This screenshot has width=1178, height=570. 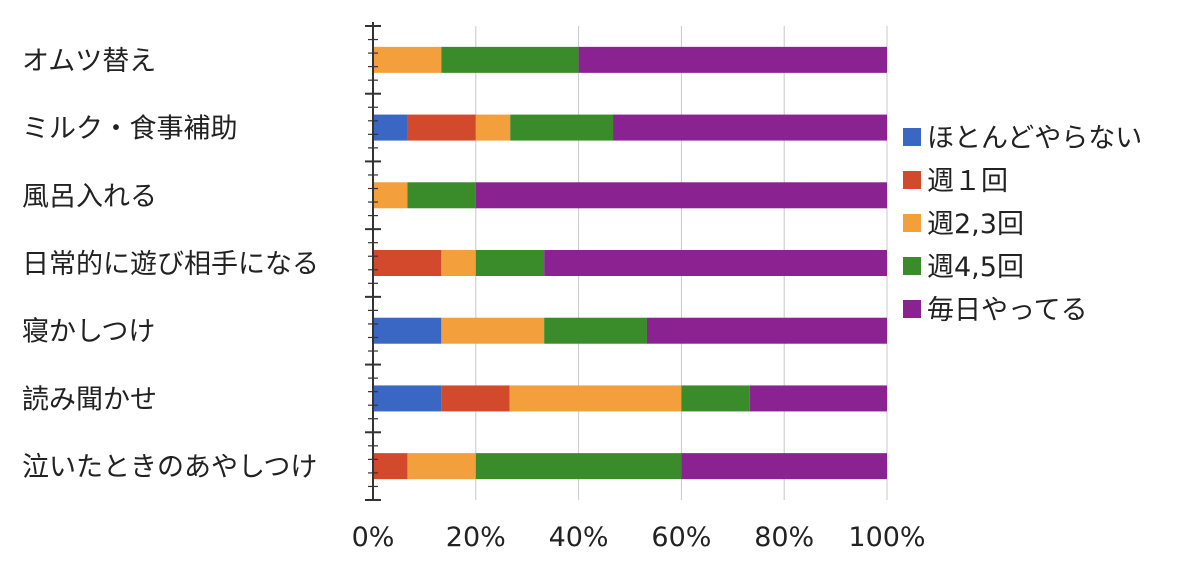 What do you see at coordinates (89, 196) in the screenshot?
I see `category-label: 風呂入れる` at bounding box center [89, 196].